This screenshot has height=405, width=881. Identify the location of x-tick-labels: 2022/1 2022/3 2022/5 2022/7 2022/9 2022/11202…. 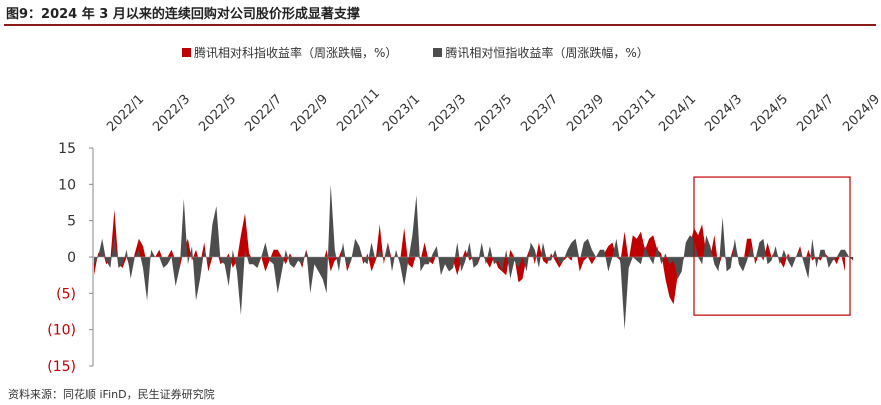
(492, 110).